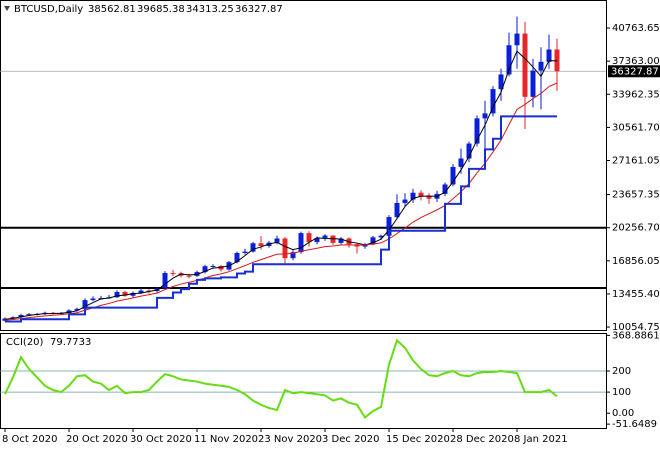 Image resolution: width=660 pixels, height=450 pixels. What do you see at coordinates (636, 94) in the screenshot?
I see `y-tick-label: 33962.35` at bounding box center [636, 94].